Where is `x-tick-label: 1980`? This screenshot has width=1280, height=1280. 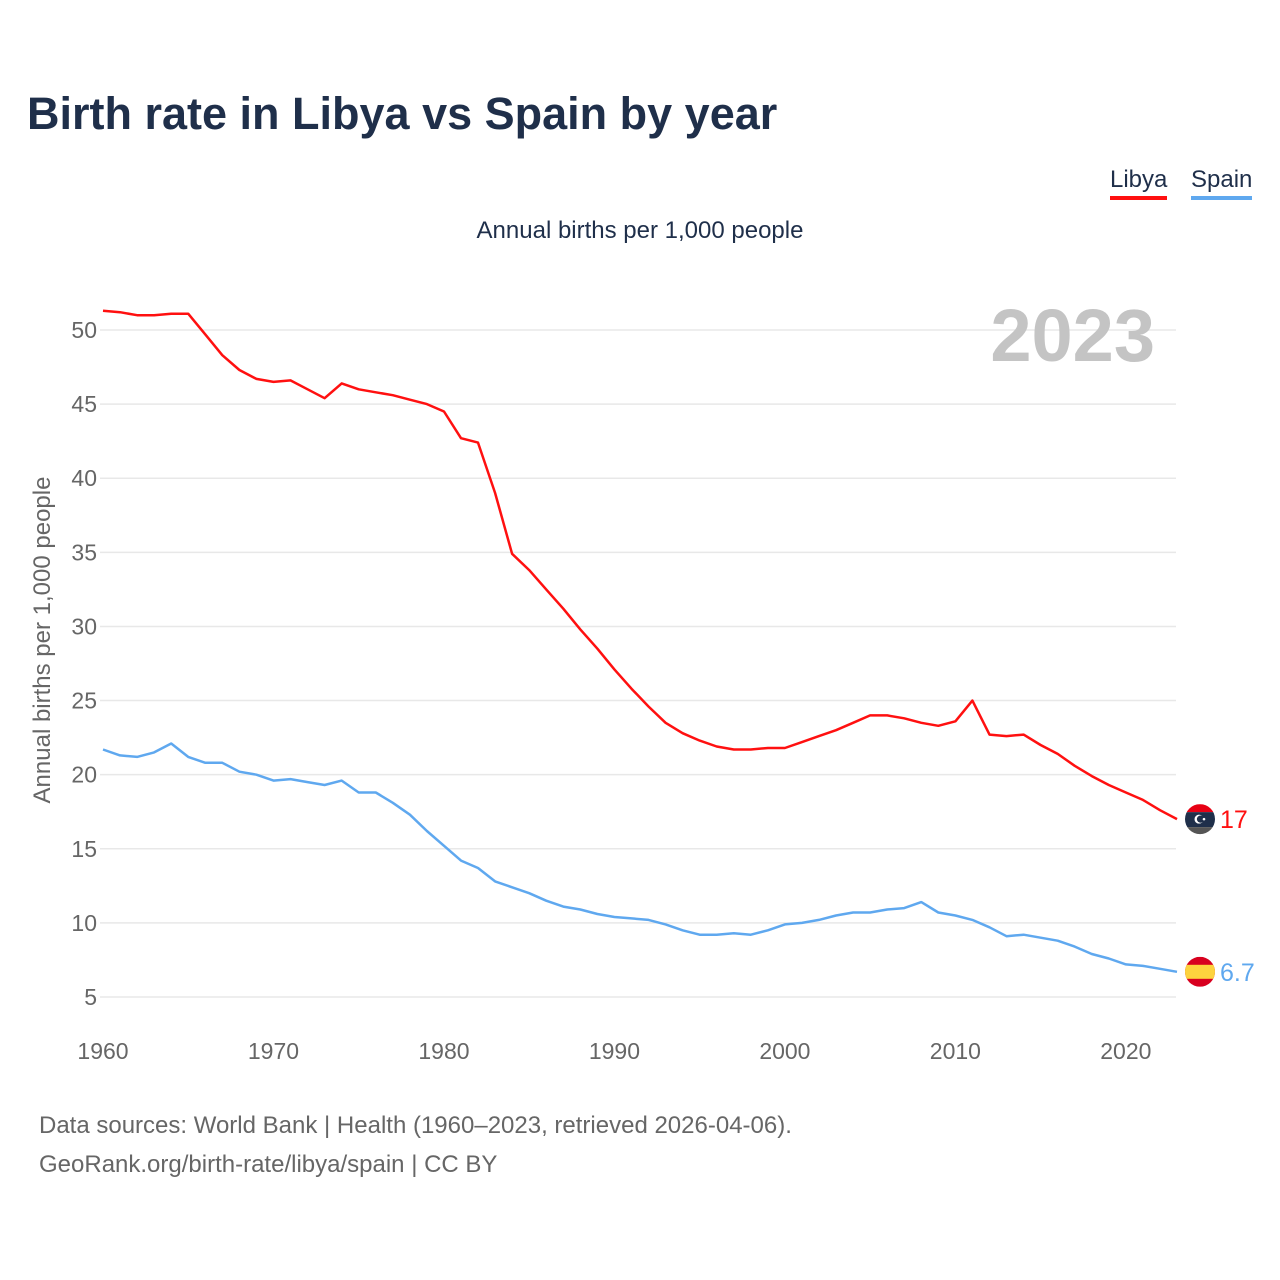
x-tick-label: 1980 is located at coordinates (443, 1051).